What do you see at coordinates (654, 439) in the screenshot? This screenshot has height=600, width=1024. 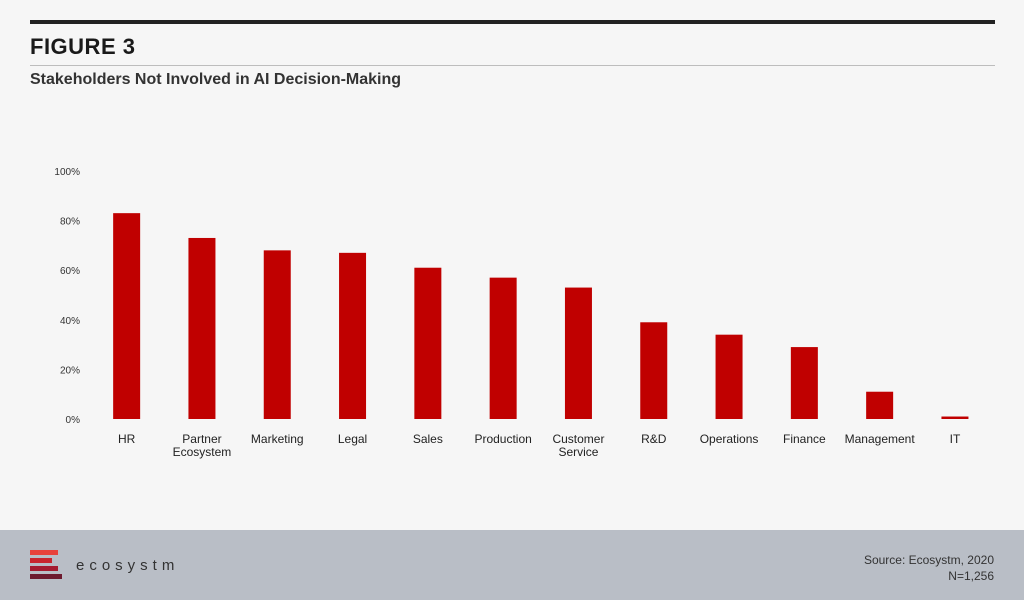 I see `x-category-label: R&D` at bounding box center [654, 439].